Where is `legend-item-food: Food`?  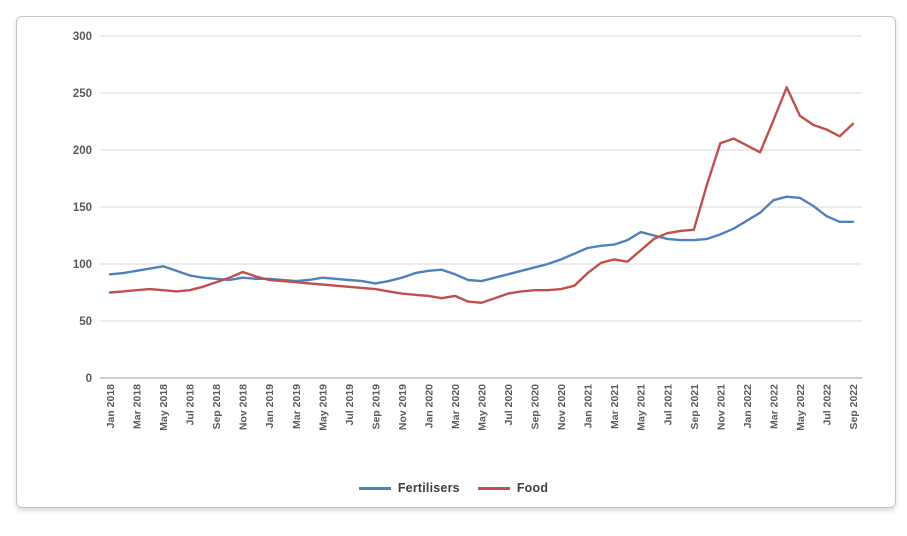
legend-item-food: Food is located at coordinates (513, 488).